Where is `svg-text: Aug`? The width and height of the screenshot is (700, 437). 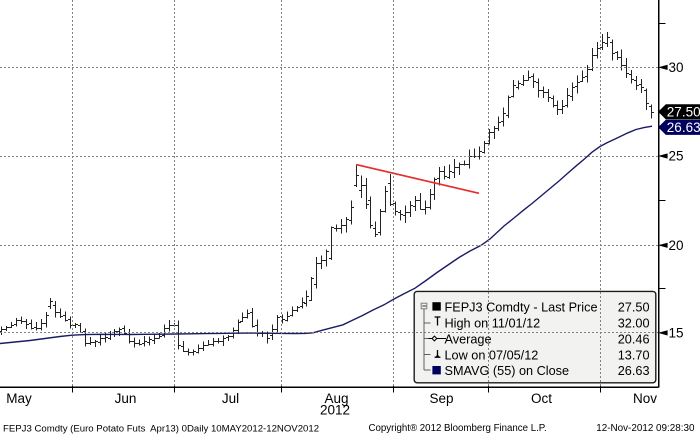
svg-text: Aug is located at coordinates (336, 398).